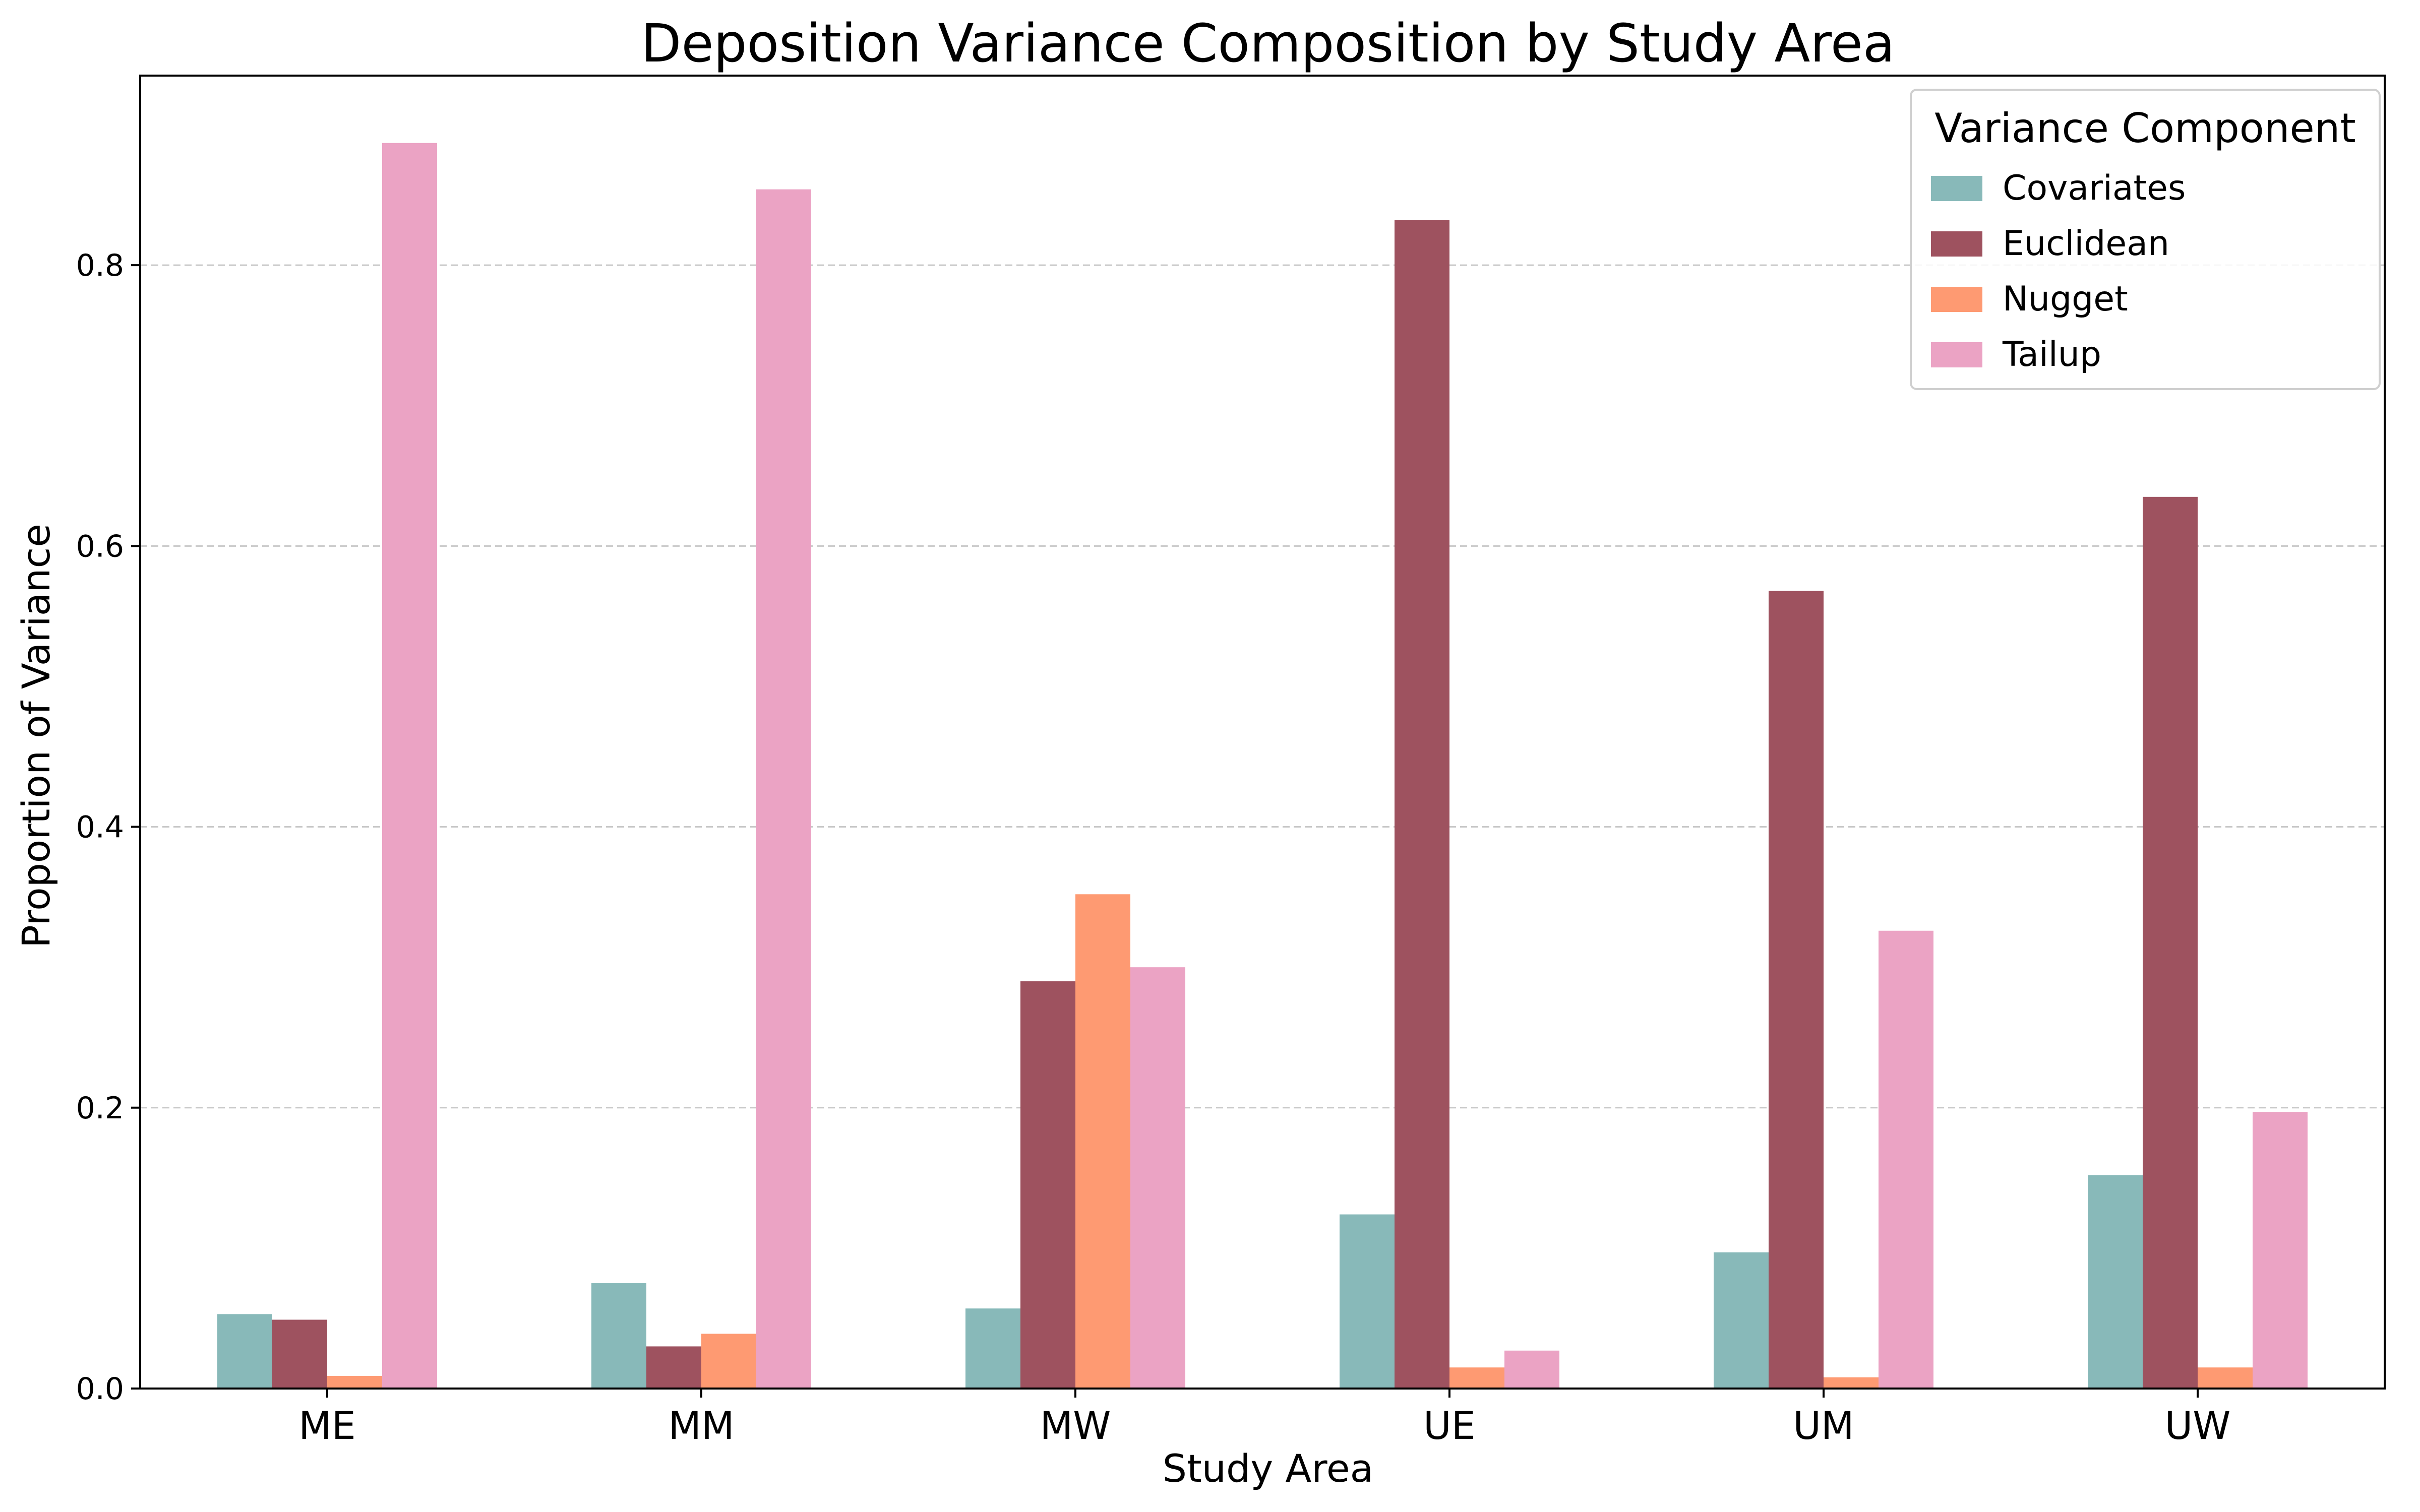 This screenshot has width=2420, height=1512. What do you see at coordinates (1823, 1425) in the screenshot?
I see `x-tick-label-um: UM` at bounding box center [1823, 1425].